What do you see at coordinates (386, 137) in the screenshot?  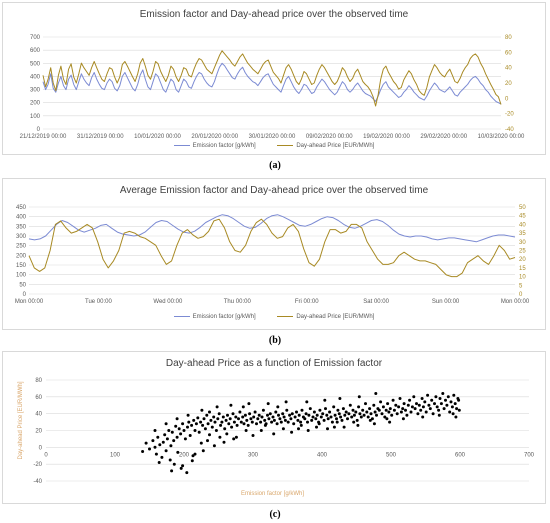 I see `chart-a-x-tick: 19/02/2020 00:00` at bounding box center [386, 137].